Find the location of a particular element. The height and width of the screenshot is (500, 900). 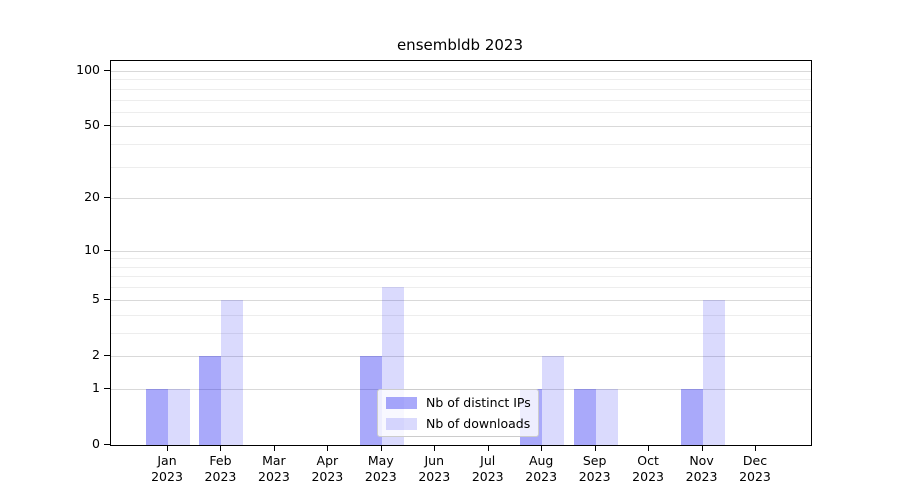

legend-item-distinct-ips: Nb of distinct IPs is located at coordinates (458, 403).